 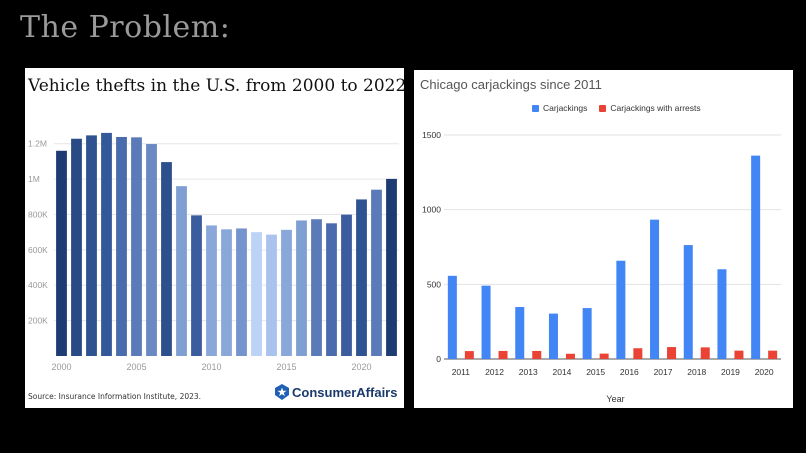 I want to click on bar-carjackings-2018, so click(x=688, y=302).